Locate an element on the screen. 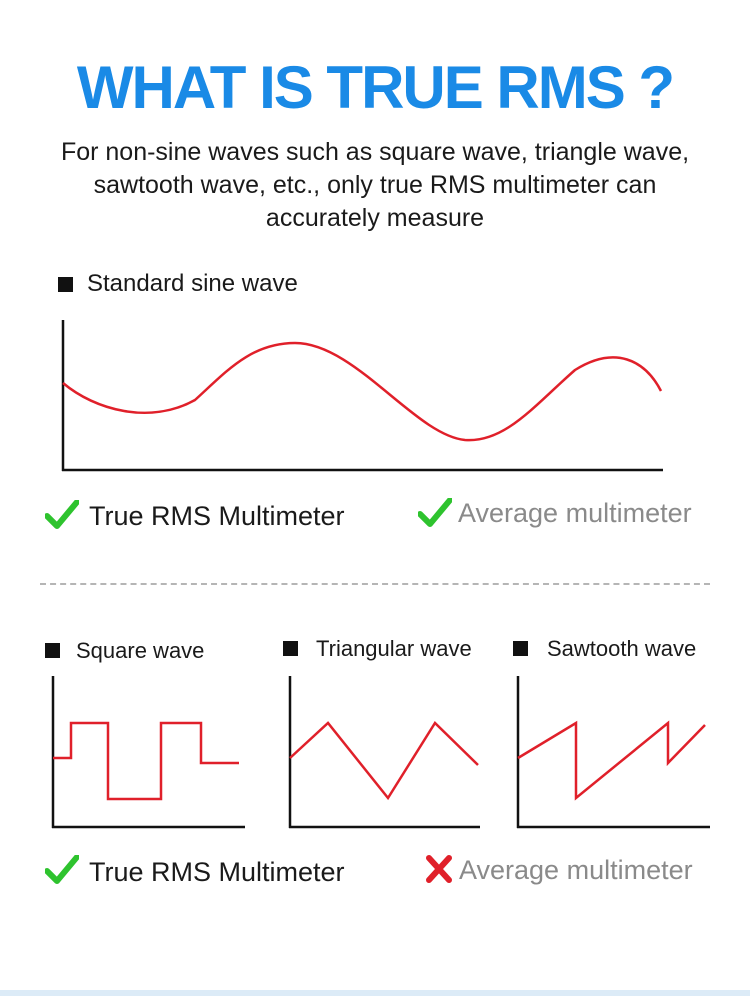 This screenshot has height=996, width=750. section-divider is located at coordinates (375, 584).